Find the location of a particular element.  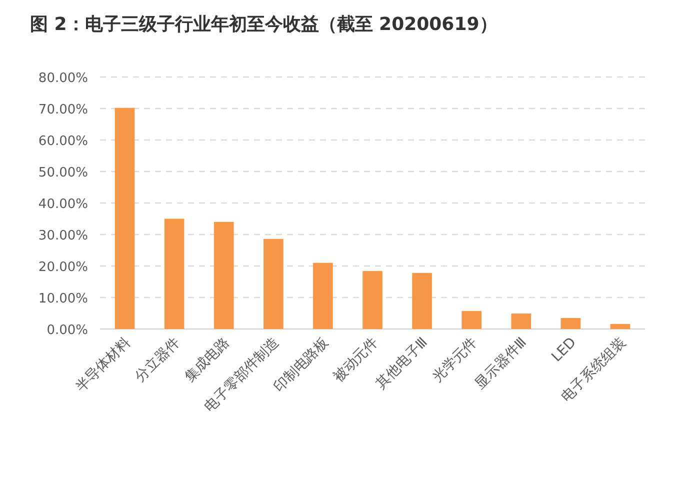

y-tick-label: 30.00% is located at coordinates (63, 236).